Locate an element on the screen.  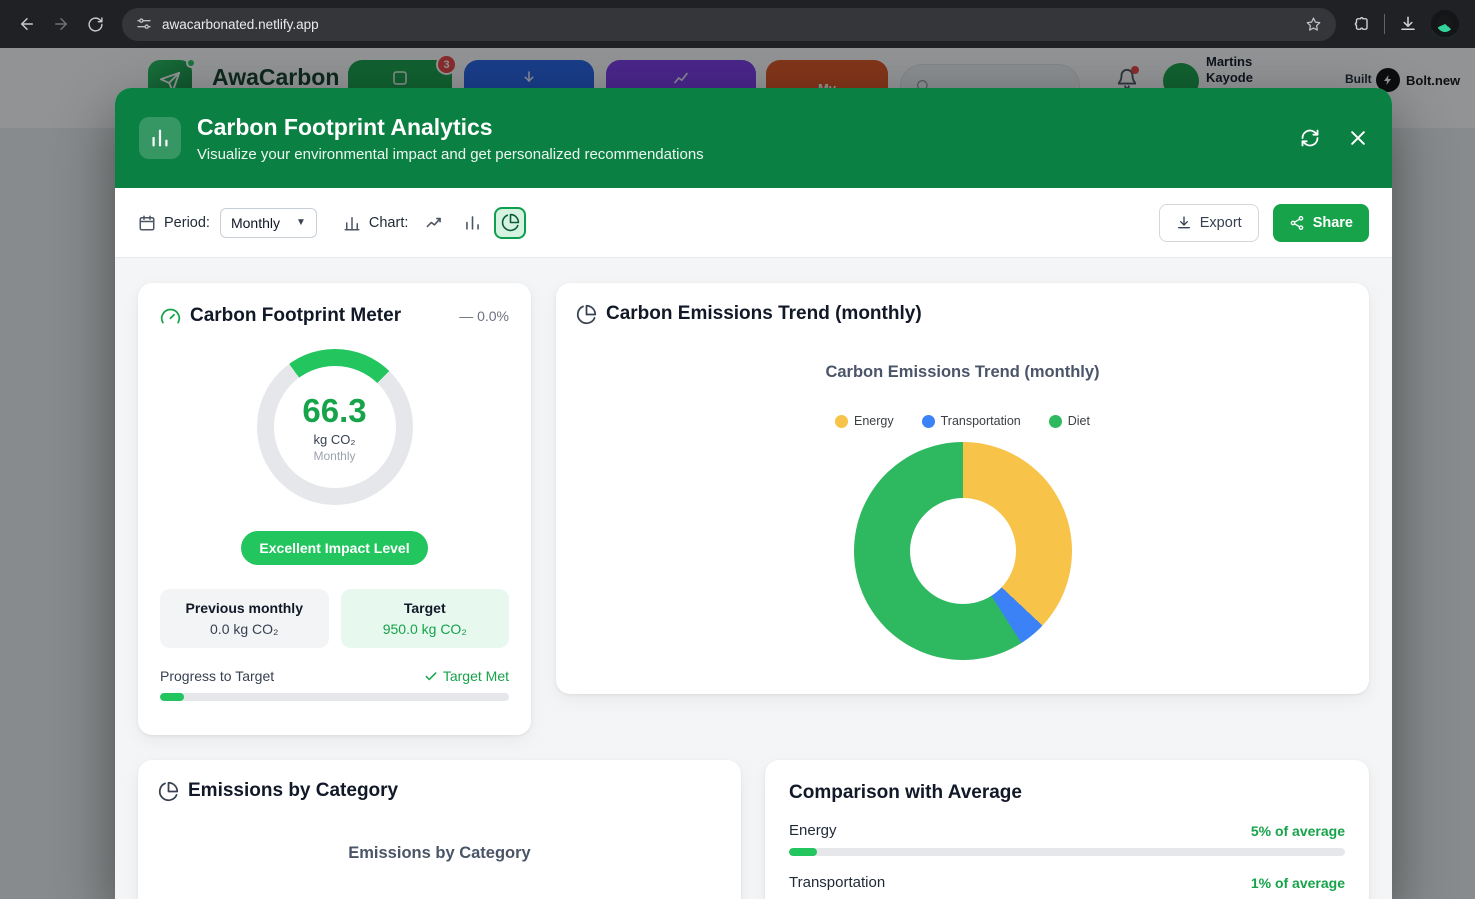
bell-notification-dot is located at coordinates (1135, 70).